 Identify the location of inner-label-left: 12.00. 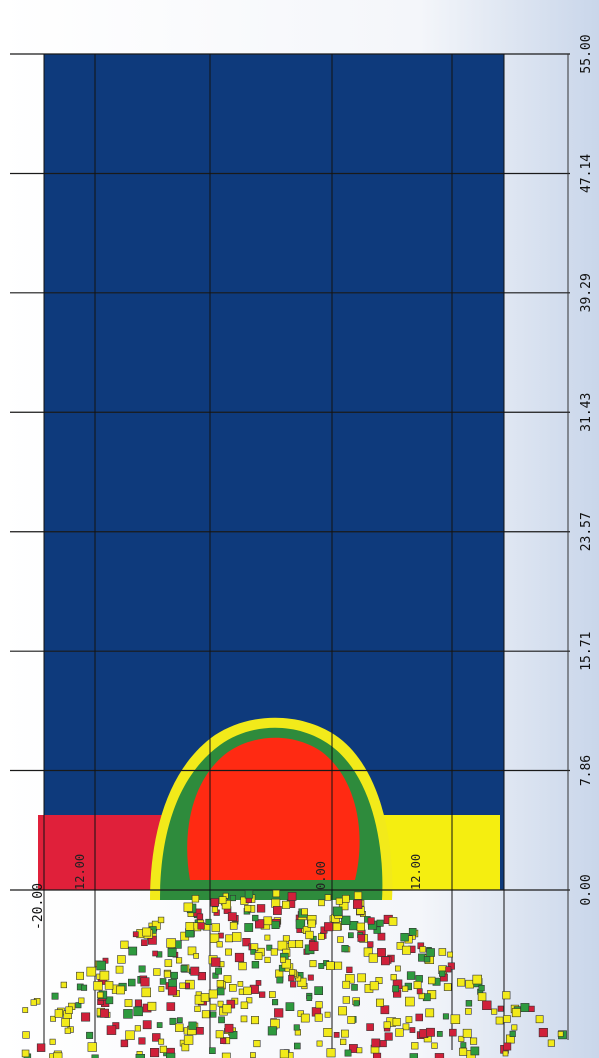
(80, 872).